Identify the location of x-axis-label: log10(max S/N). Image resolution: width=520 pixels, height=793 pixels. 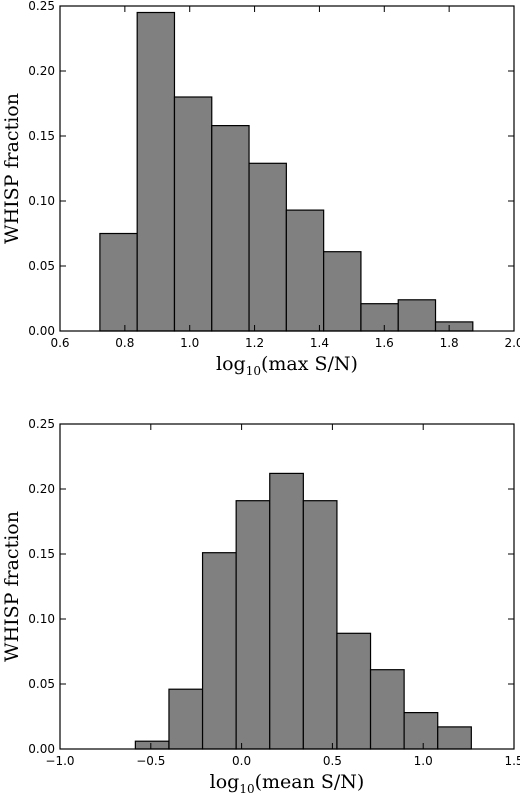
(287, 365).